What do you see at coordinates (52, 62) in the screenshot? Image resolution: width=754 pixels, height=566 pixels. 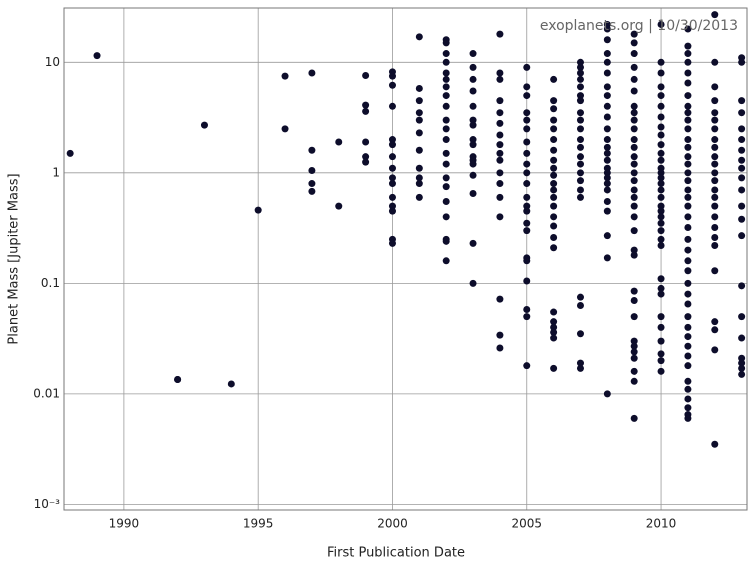 I see `y-tick-label: 10` at bounding box center [52, 62].